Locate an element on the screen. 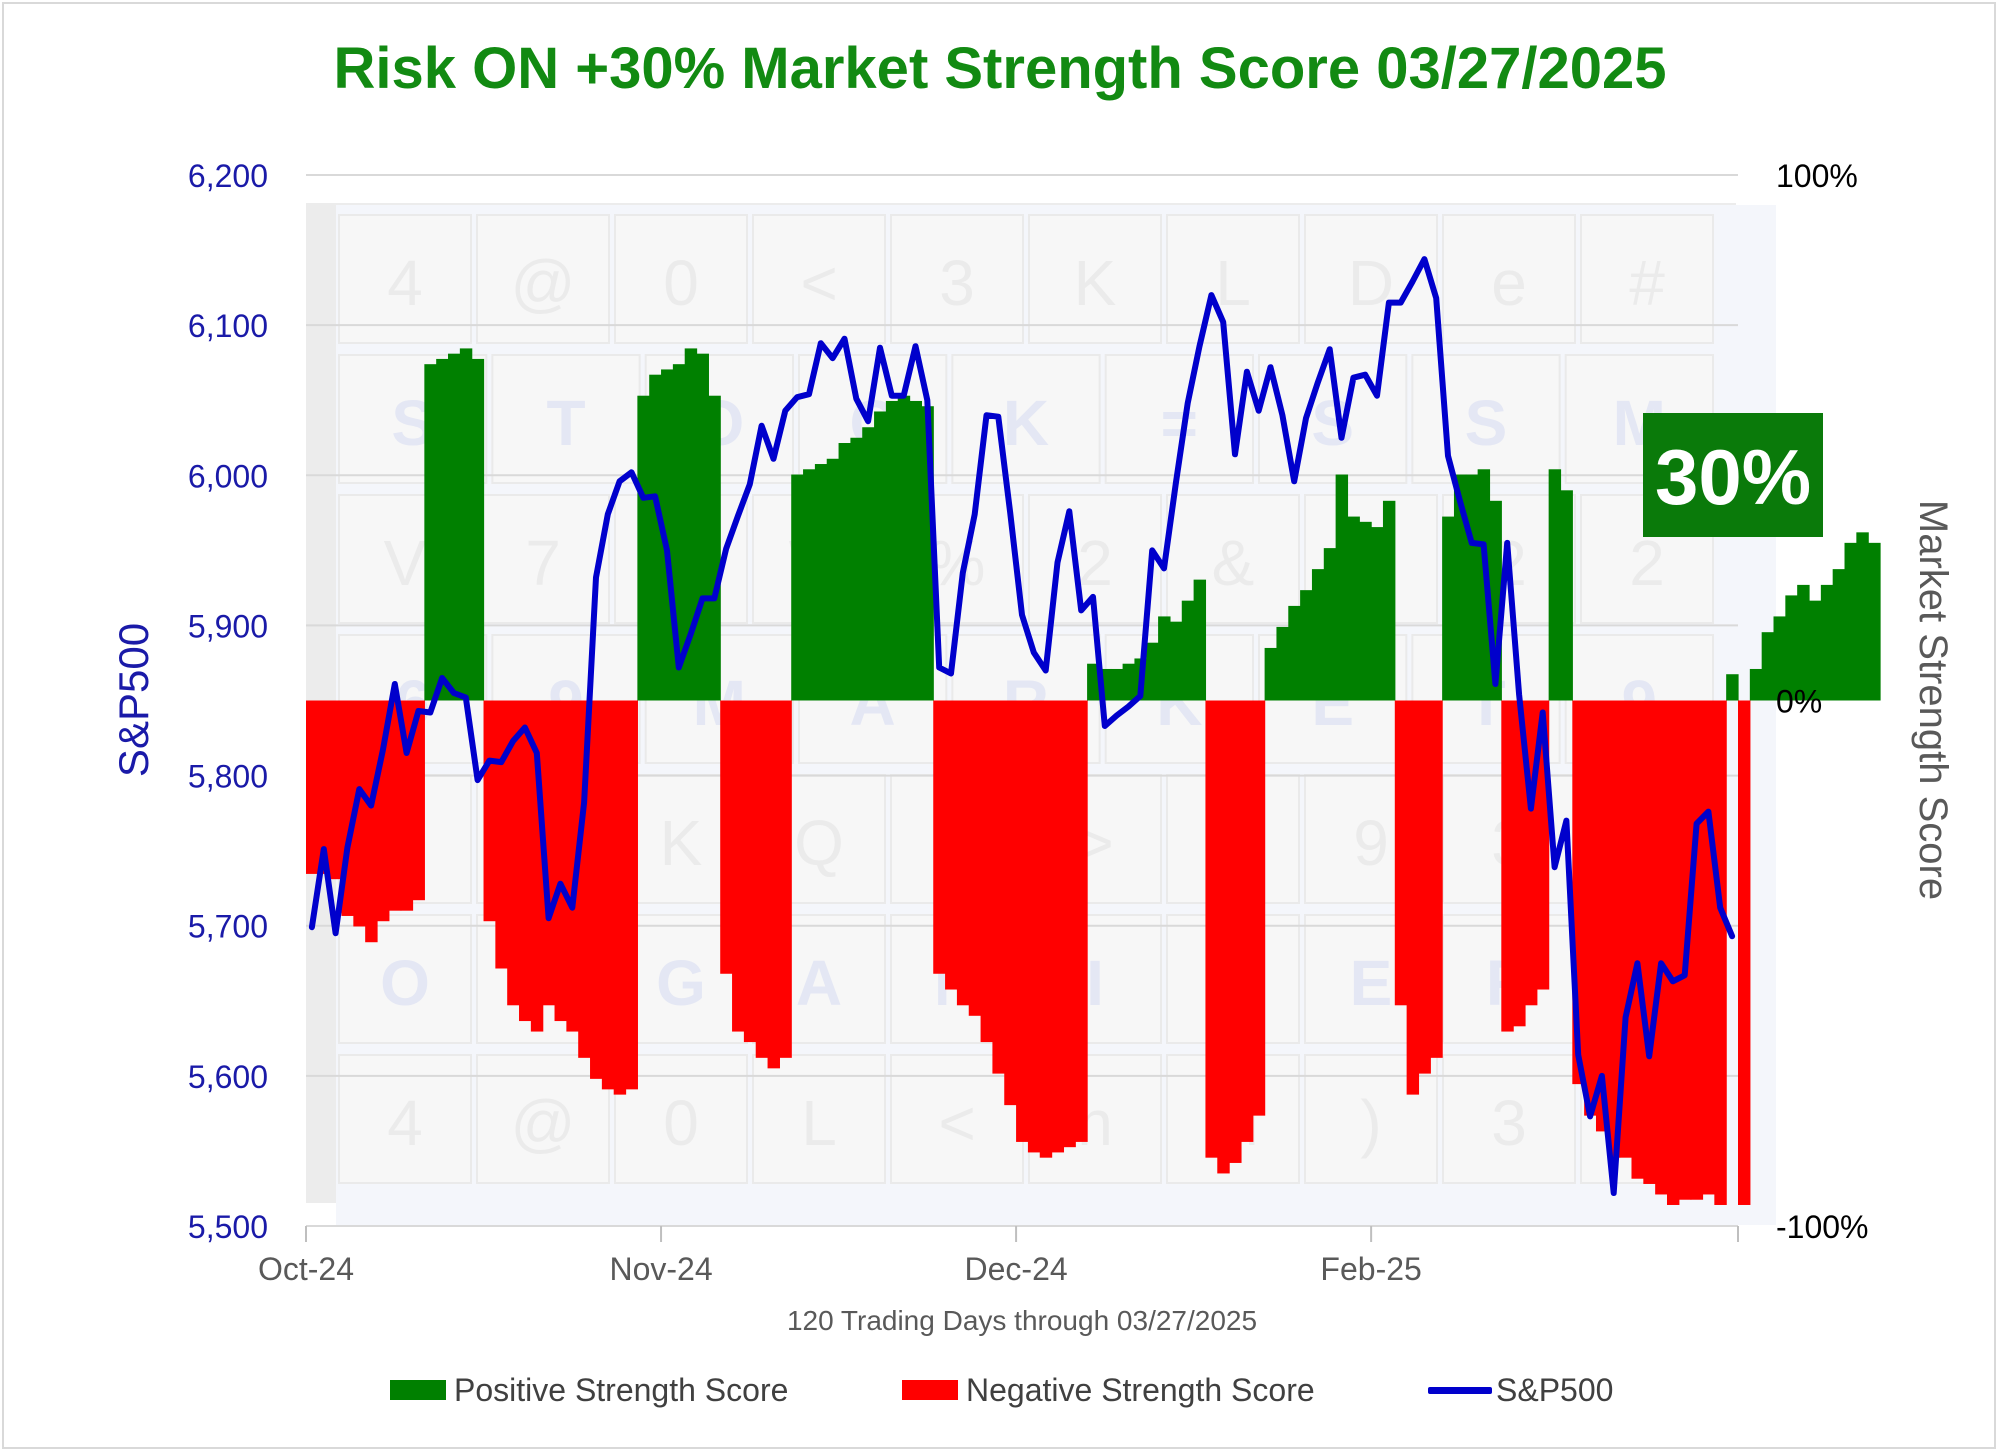  watermark-char: & is located at coordinates (1233, 563).